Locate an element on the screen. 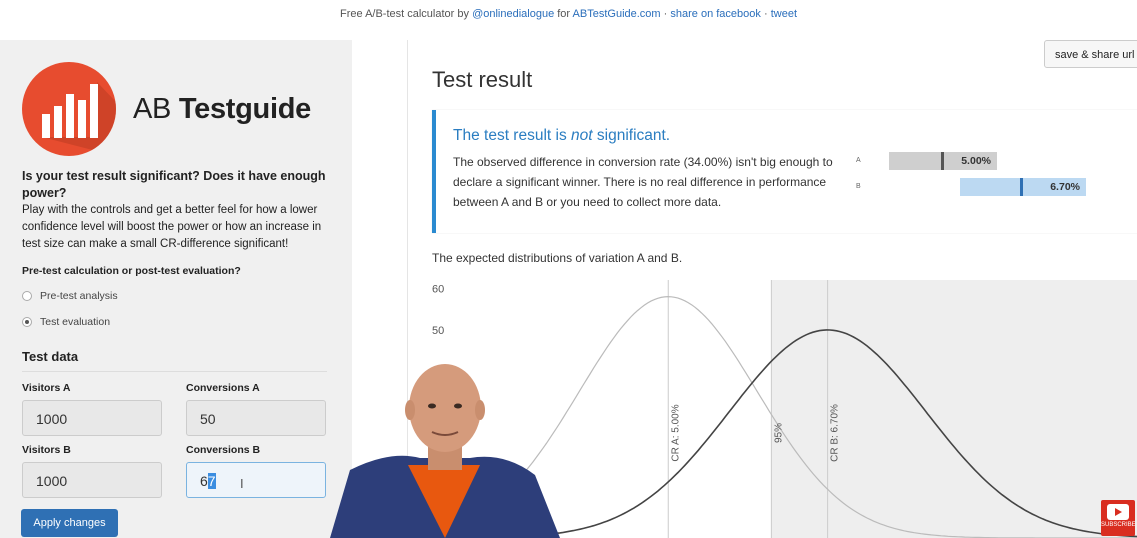 The image size is (1137, 538). facebook-share-link: share on facebook is located at coordinates (715, 14).